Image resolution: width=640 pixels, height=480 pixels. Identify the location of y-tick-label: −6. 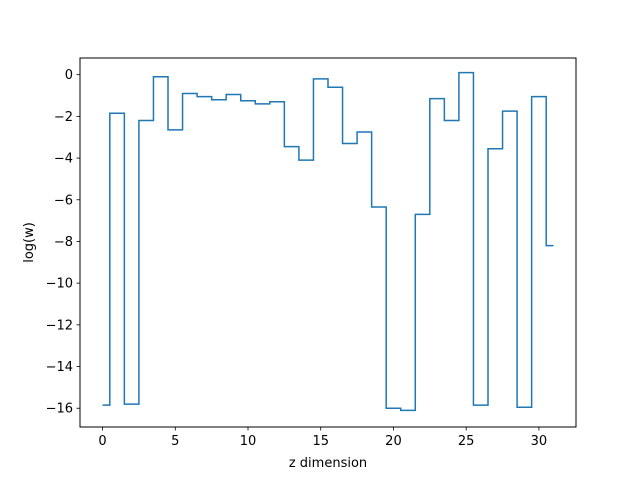
(63, 200).